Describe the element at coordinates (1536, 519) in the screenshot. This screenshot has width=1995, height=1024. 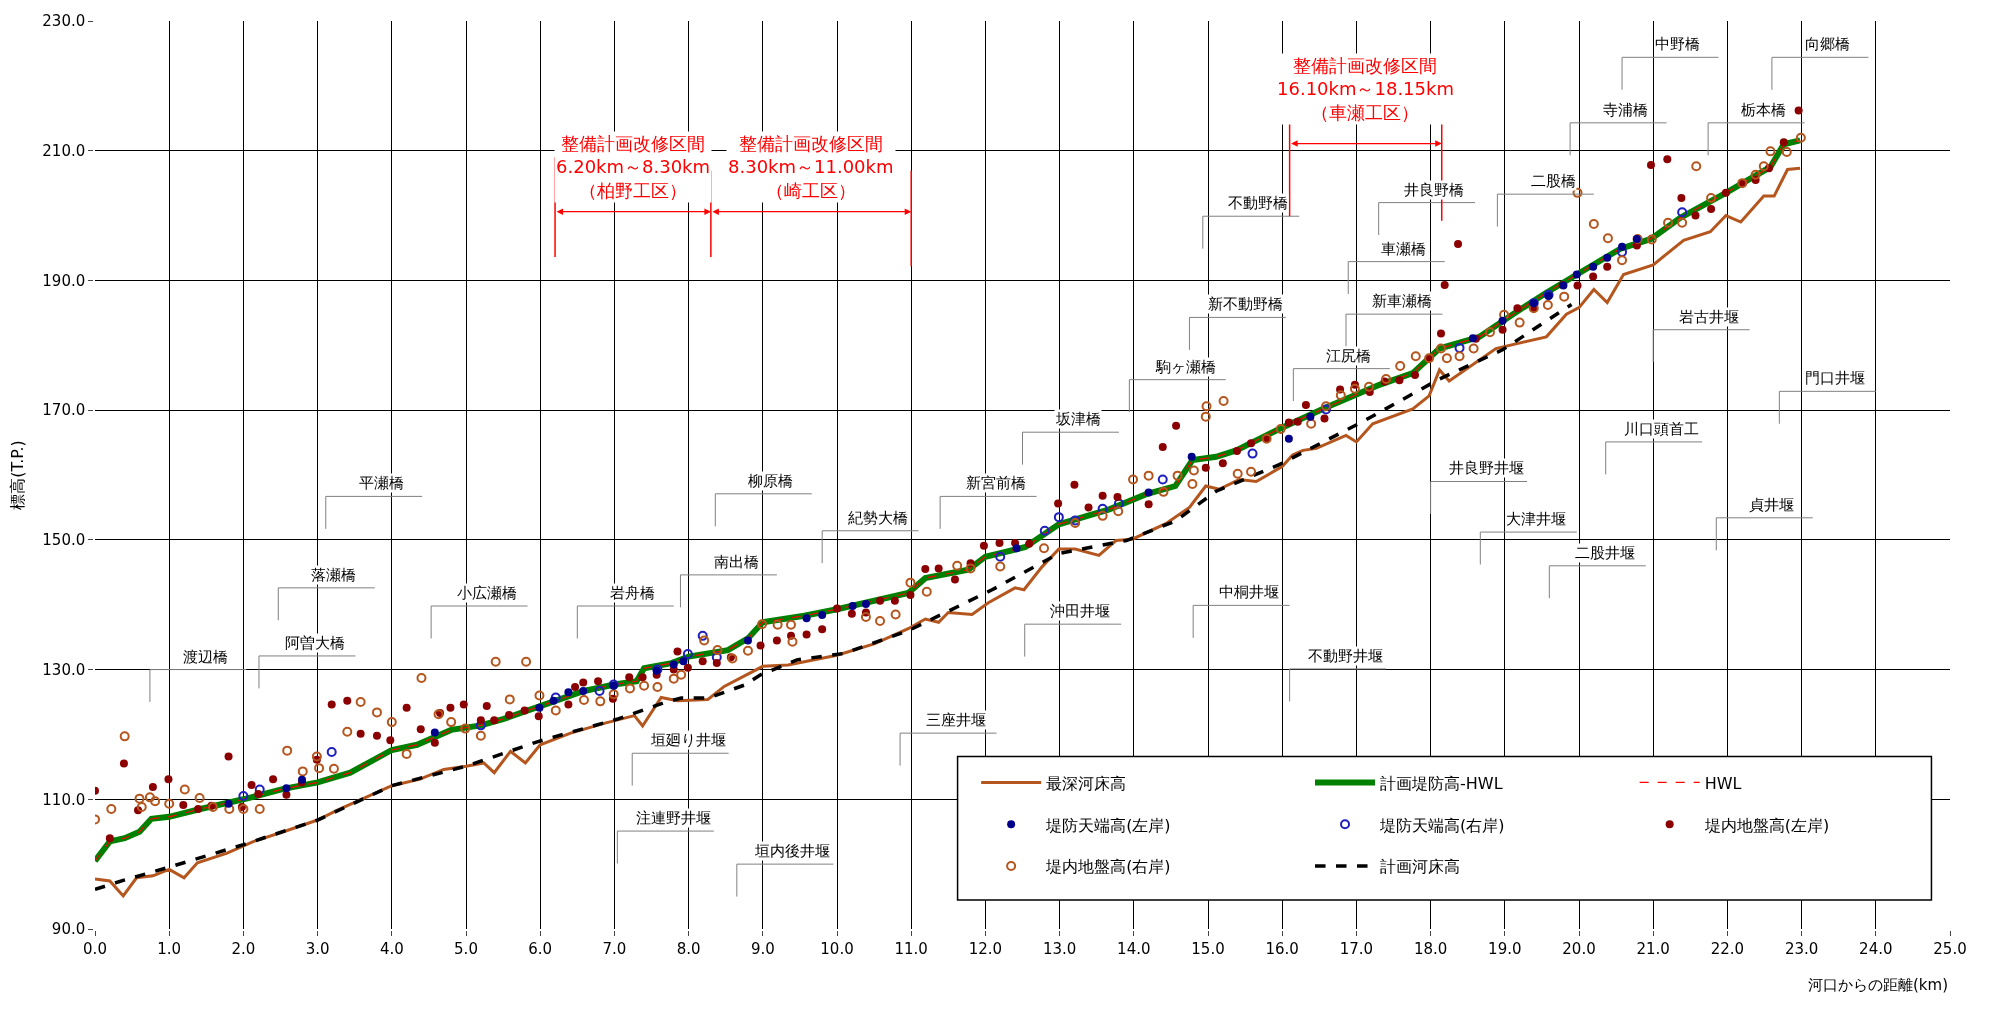
I see `annotation: 大津井堰` at that location.